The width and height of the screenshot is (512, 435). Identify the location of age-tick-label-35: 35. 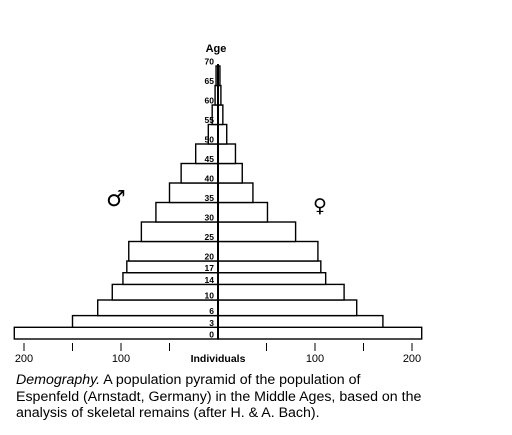
(210, 198).